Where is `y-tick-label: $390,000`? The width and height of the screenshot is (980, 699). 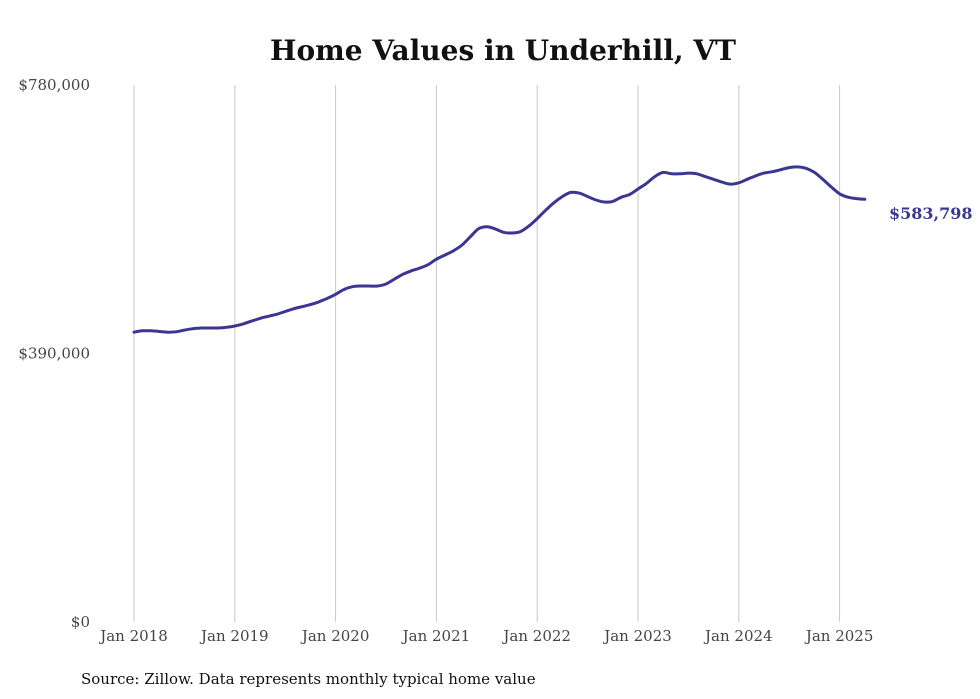 y-tick-label: $390,000 is located at coordinates (54, 354).